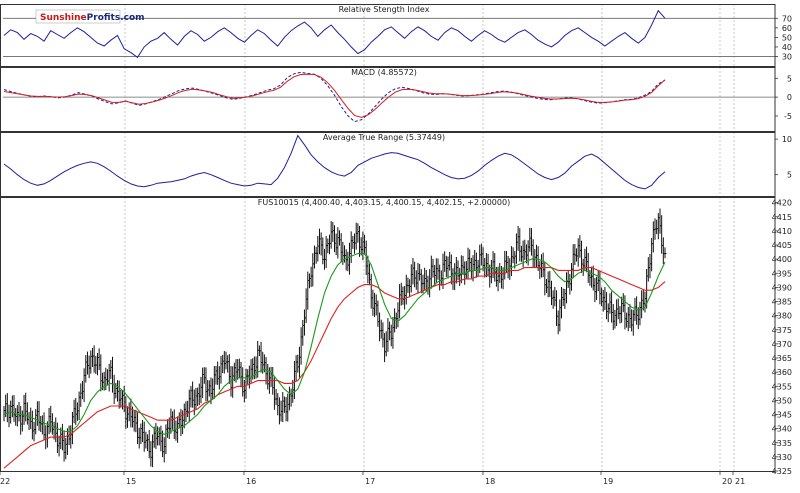  I want to click on xtick-label-18: 18, so click(490, 481).